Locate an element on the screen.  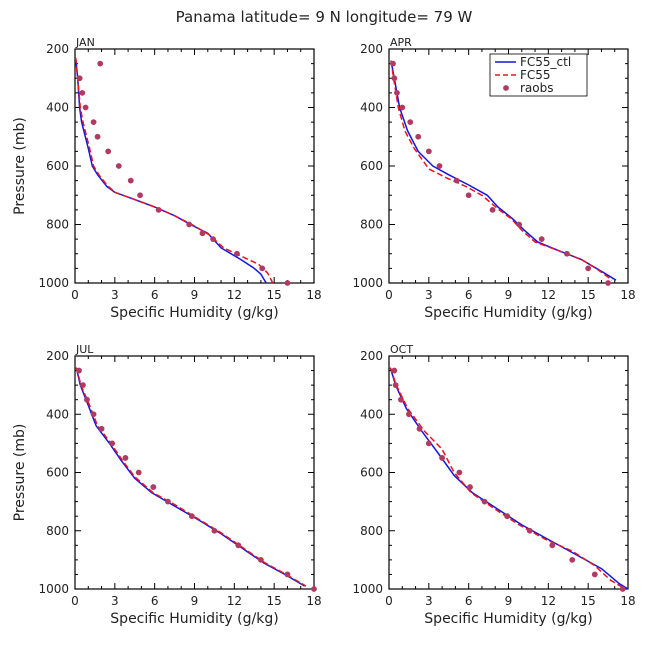
legend-label: FC55 is located at coordinates (535, 75).